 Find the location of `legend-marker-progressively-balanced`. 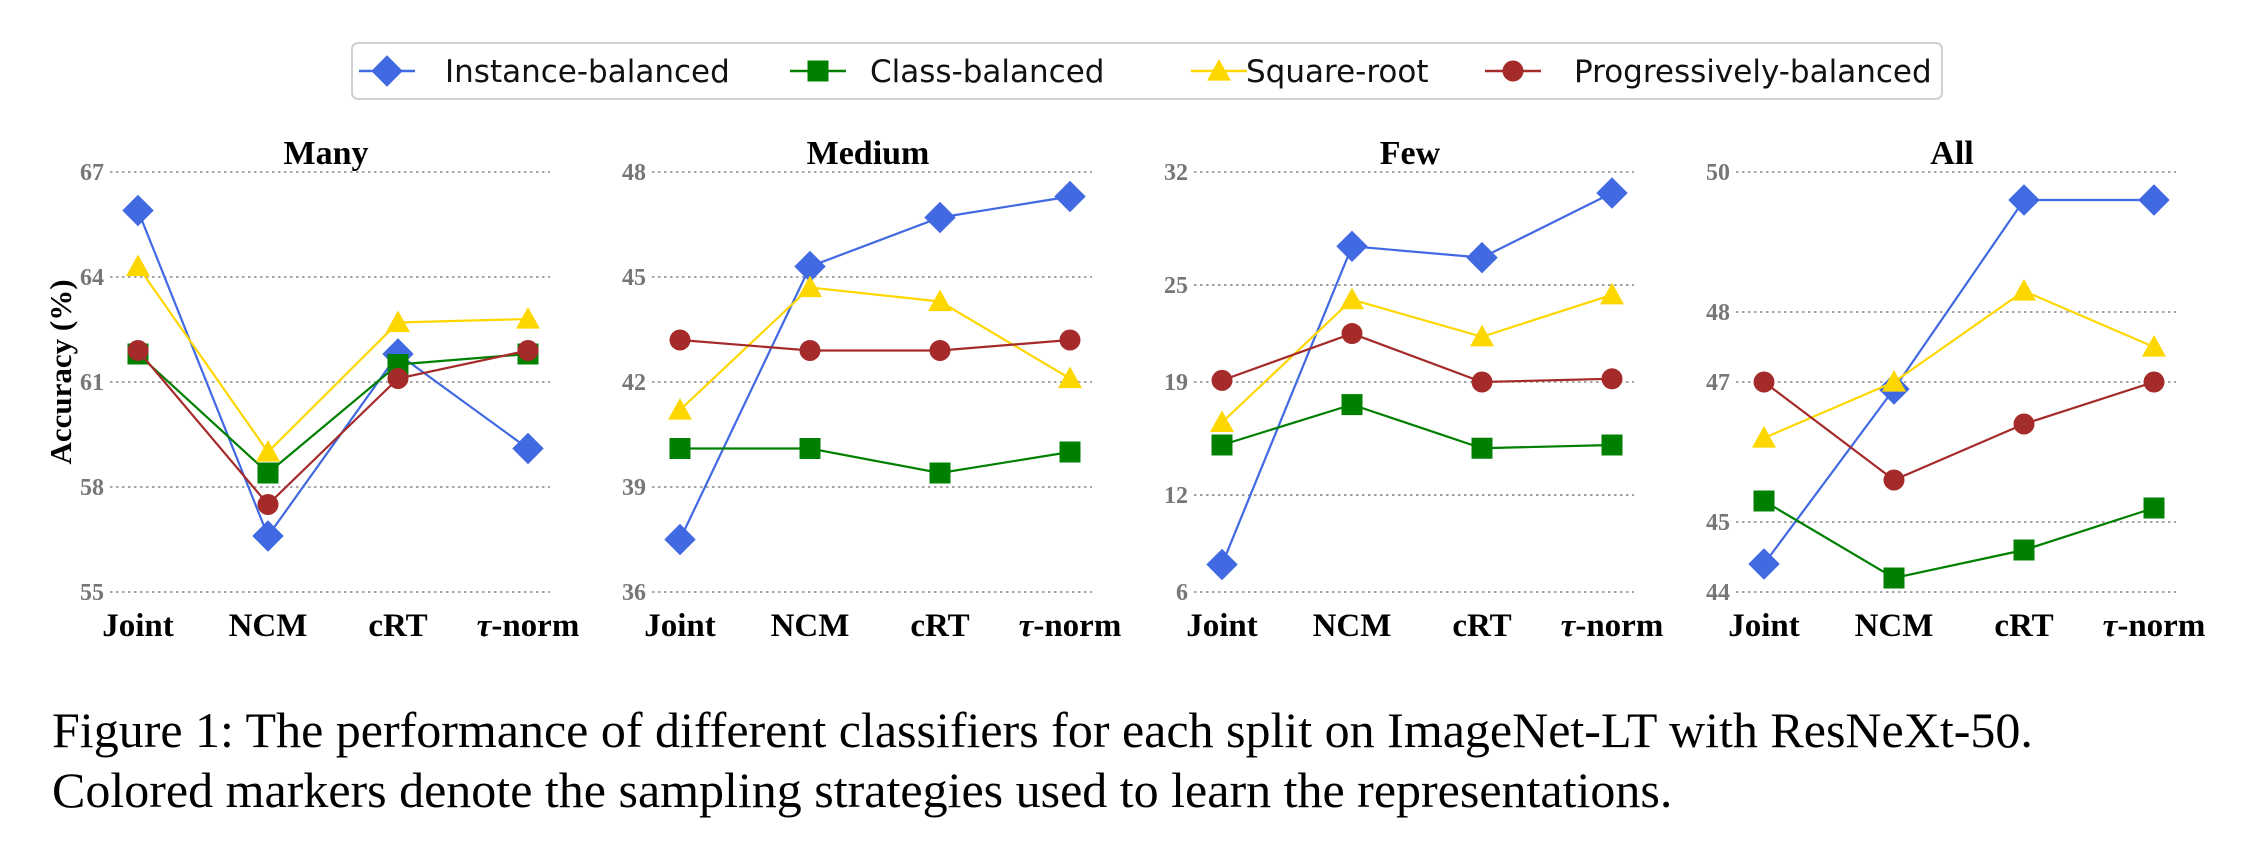

legend-marker-progressively-balanced is located at coordinates (1513, 71).